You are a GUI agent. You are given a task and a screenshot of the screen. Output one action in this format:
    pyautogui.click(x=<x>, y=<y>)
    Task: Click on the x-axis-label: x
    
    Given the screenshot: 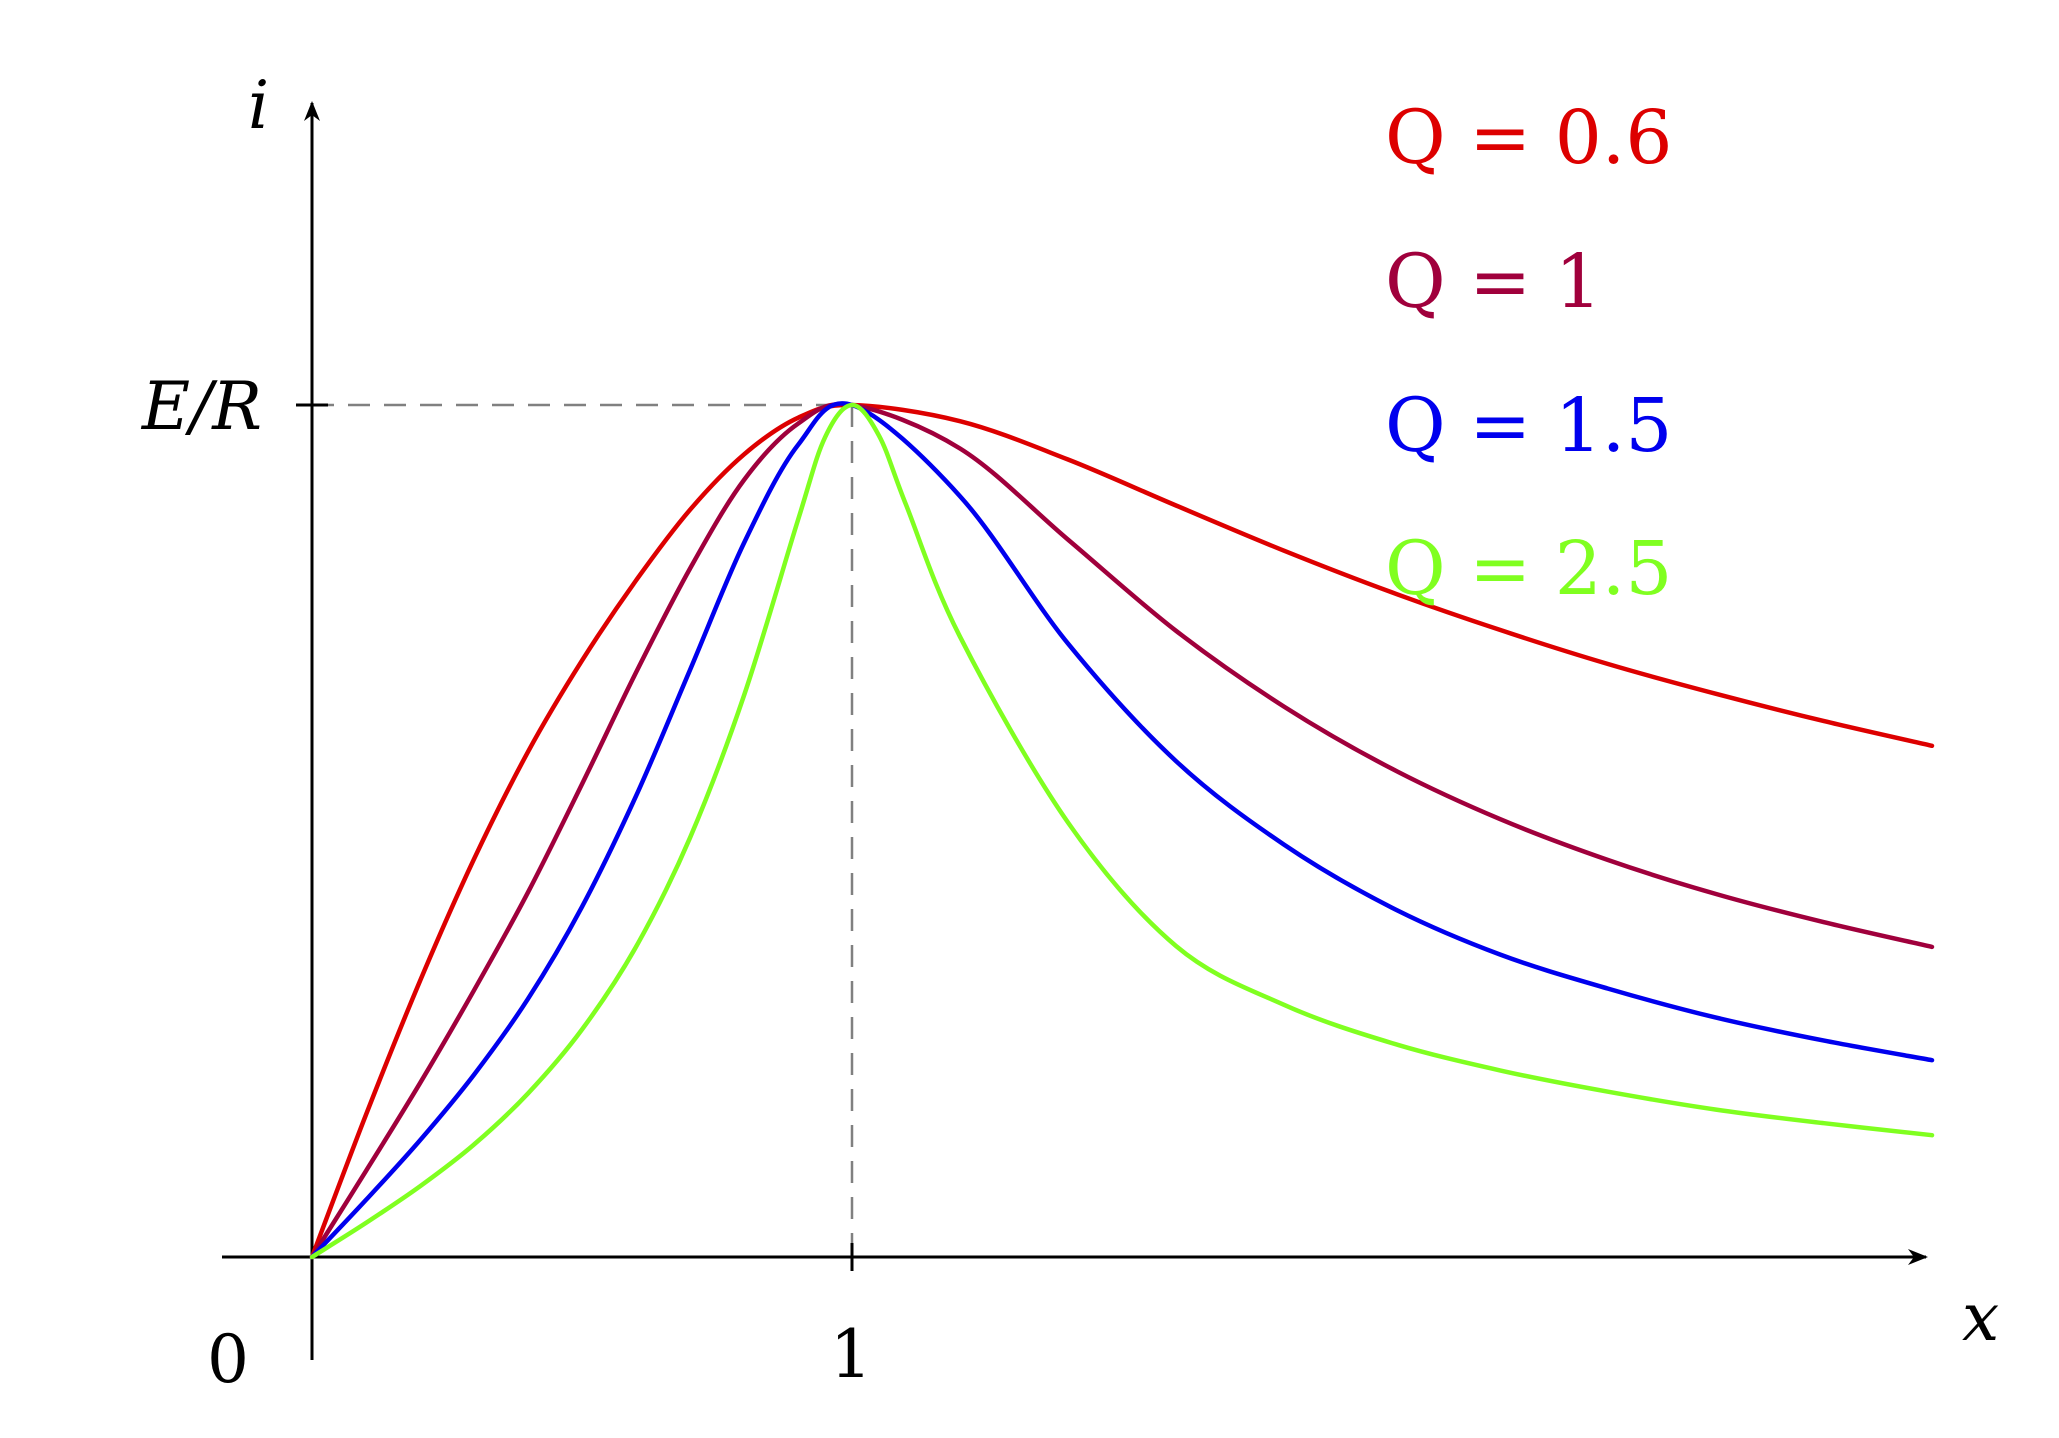 What is the action you would take?
    pyautogui.click(x=1980, y=1317)
    